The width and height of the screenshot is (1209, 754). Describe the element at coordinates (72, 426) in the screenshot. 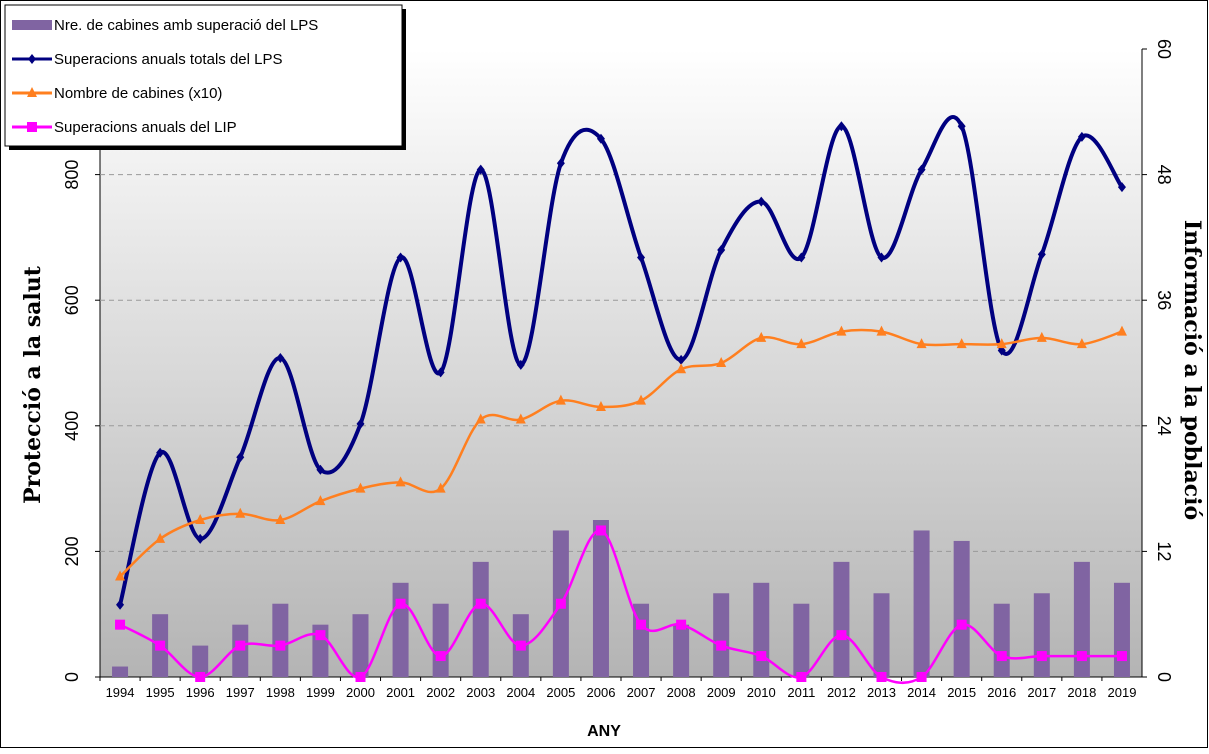

I see `y-tick-label: 400` at that location.